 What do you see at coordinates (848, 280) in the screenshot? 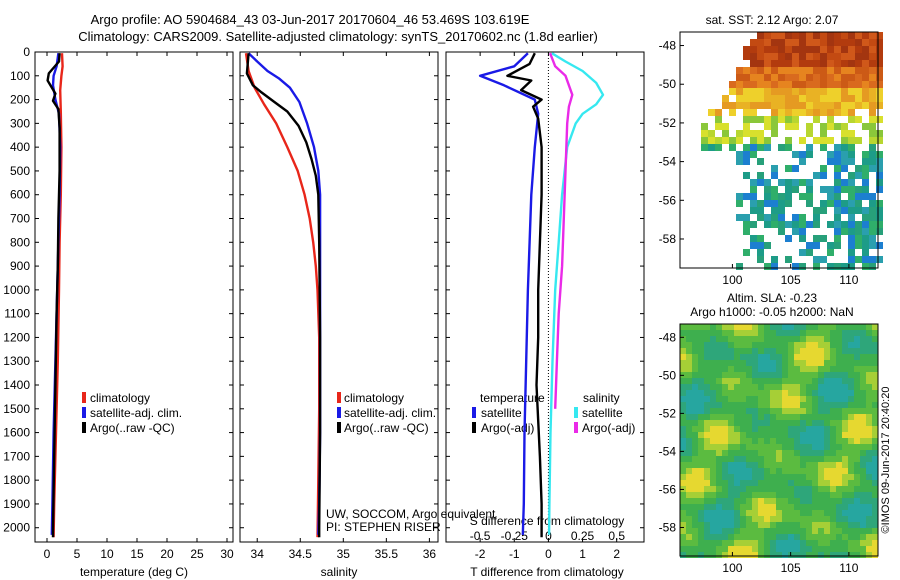
I see `map-x-tick-label: 110` at bounding box center [848, 280].